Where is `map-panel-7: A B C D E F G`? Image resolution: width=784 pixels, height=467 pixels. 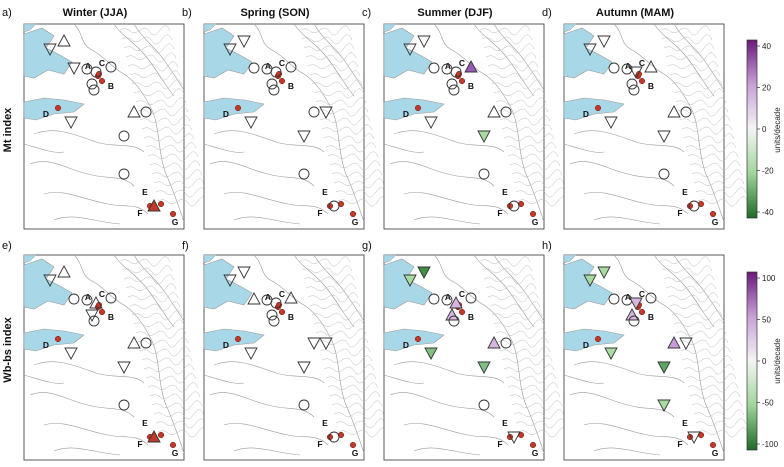 map-panel-7: A B C D E F G is located at coordinates (476, 357).